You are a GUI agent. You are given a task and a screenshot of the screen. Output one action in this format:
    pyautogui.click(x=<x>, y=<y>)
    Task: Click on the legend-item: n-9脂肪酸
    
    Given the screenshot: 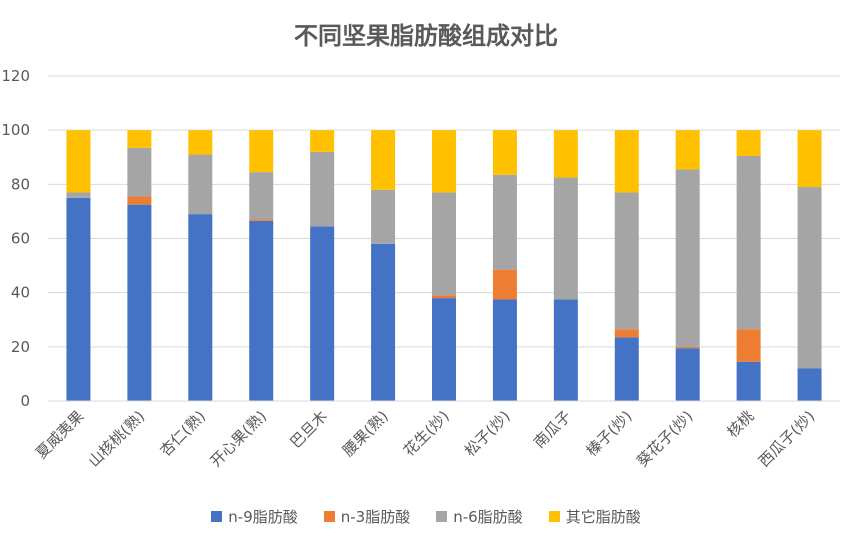 What is the action you would take?
    pyautogui.click(x=254, y=516)
    